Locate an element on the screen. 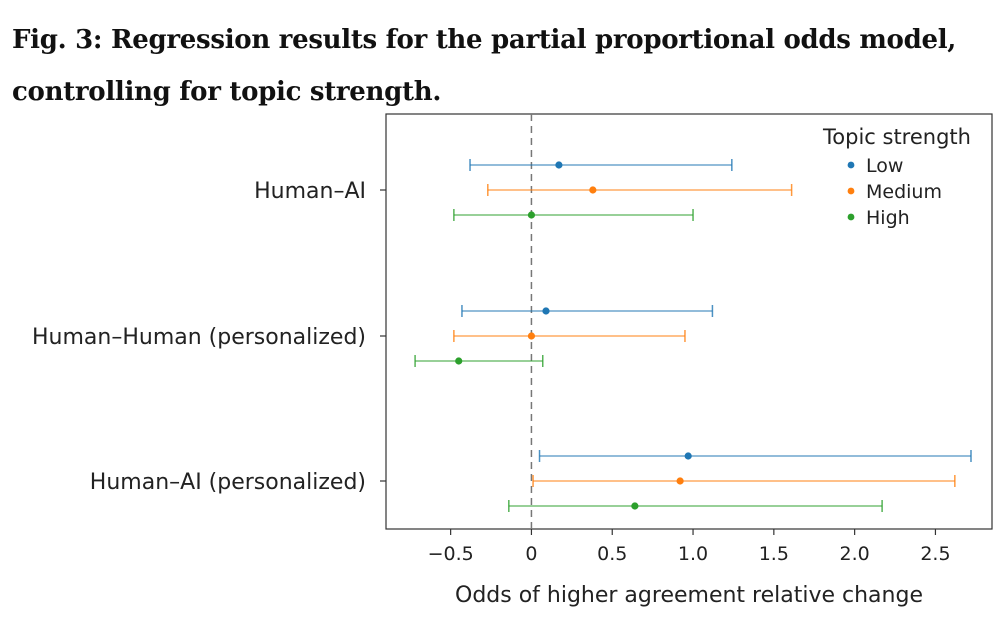 The height and width of the screenshot is (624, 1000). category-label-human-ai: Human–AI is located at coordinates (310, 191).